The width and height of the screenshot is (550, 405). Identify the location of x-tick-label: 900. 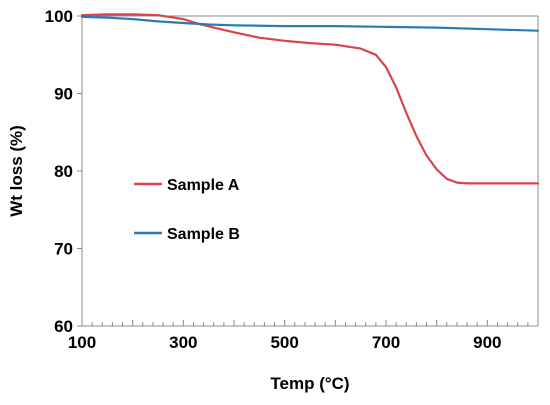
(487, 342).